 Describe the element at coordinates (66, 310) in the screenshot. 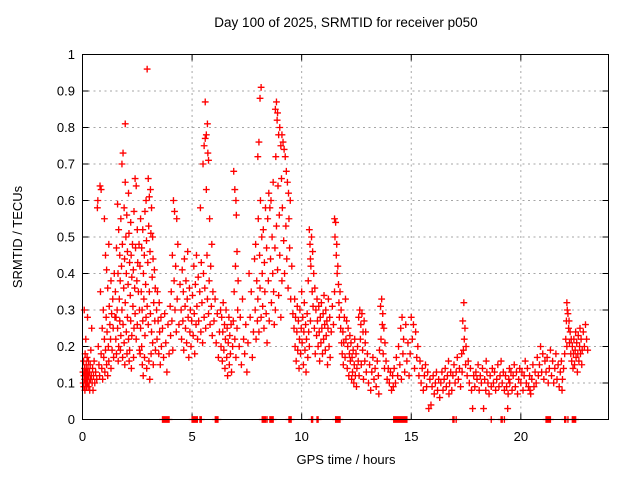

I see `y-tick-label: 0.3` at that location.